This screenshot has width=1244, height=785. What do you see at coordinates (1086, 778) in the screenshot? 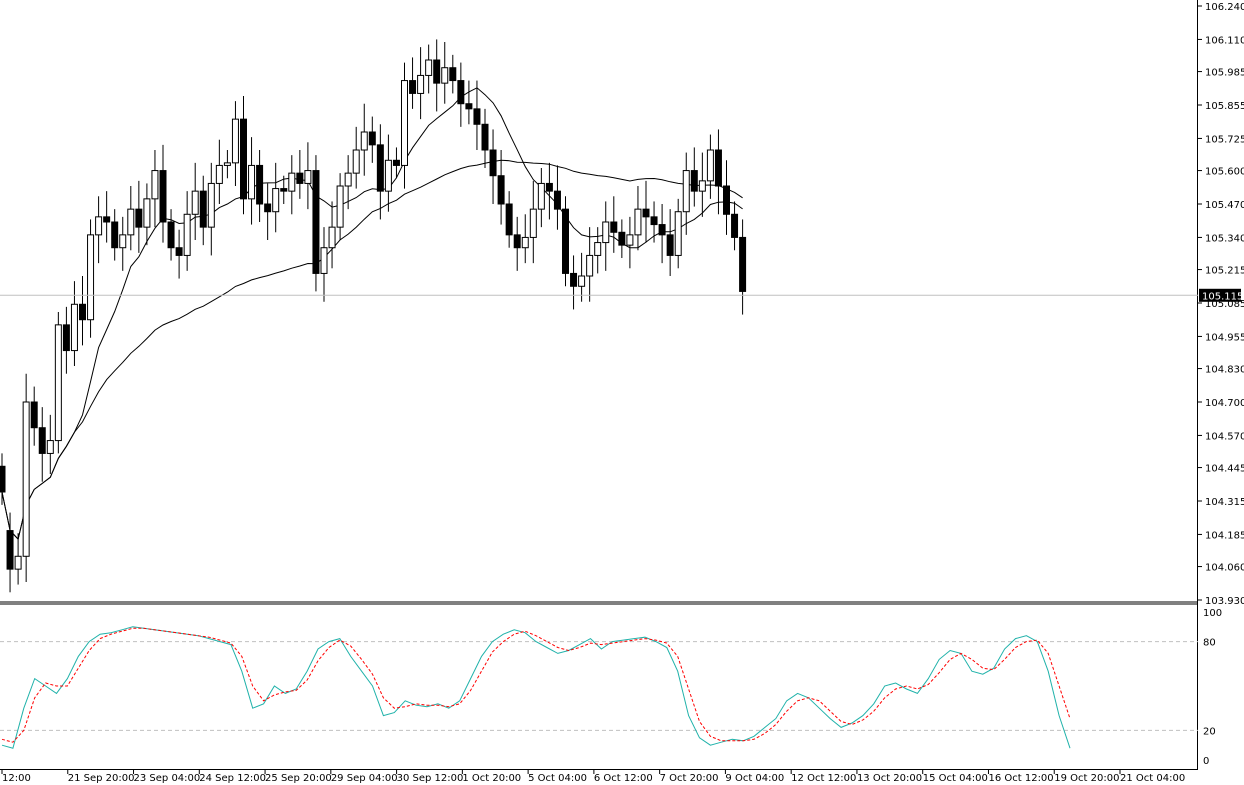
I see `time-tick-label: 19 Oct 20:00` at bounding box center [1086, 778].